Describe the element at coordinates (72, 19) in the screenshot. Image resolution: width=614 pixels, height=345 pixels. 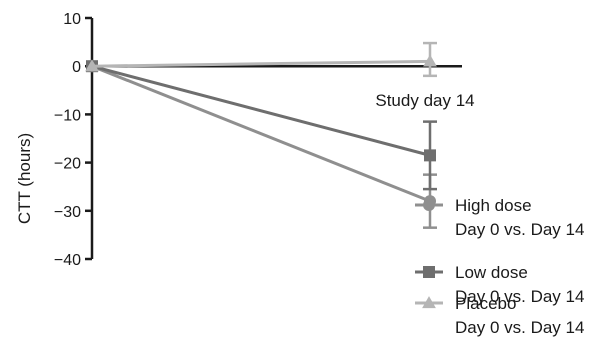
I see `y-tick-label: 10` at that location.